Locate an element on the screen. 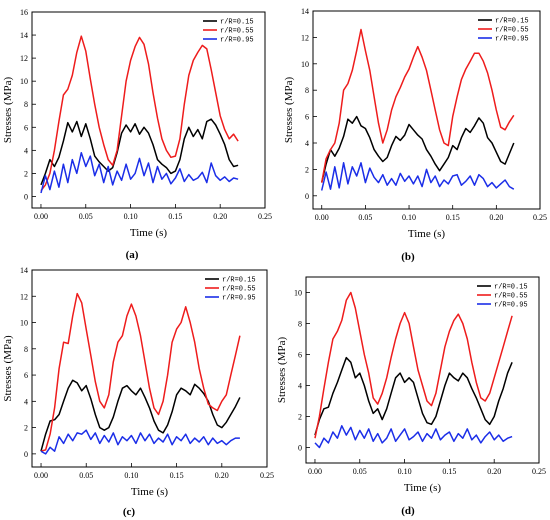 The image size is (550, 520). panel-label: (d) is located at coordinates (408, 511).